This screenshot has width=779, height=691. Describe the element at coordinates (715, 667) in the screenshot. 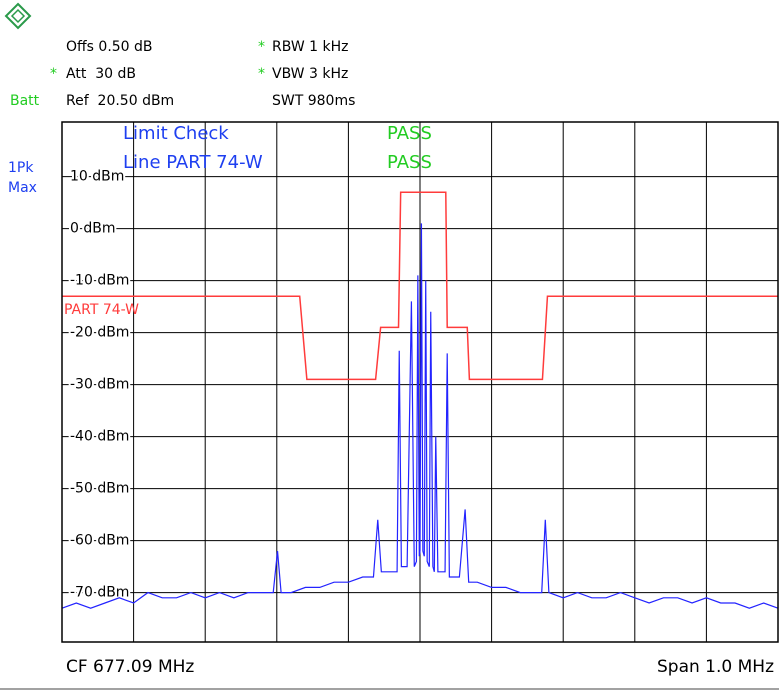

I see `span: Span 1.0 MHz` at that location.